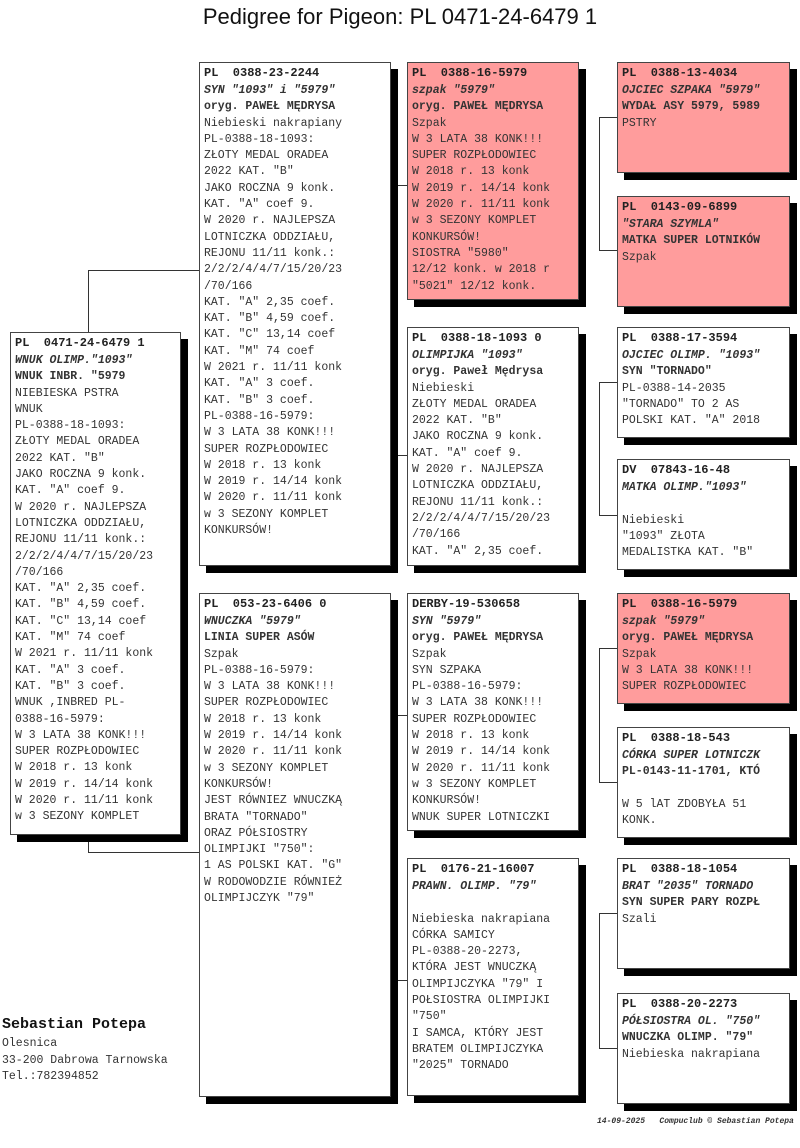  What do you see at coordinates (688, 638) in the screenshot?
I see `pigeon-subtitle: oryg. PAWEŁ MĘDRYSA` at bounding box center [688, 638].